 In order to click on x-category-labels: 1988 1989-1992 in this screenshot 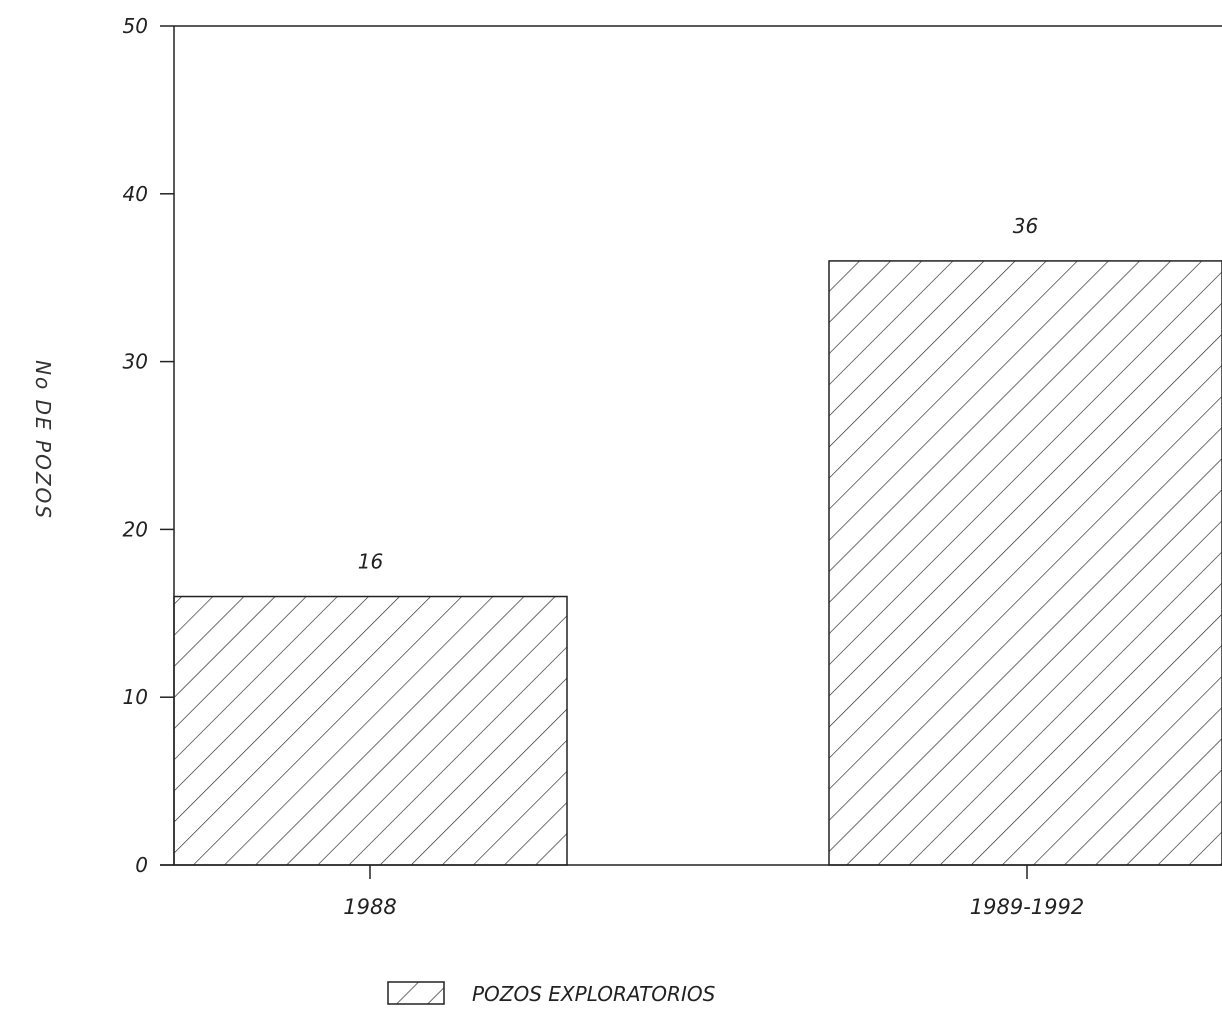, I will do `click(713, 892)`.